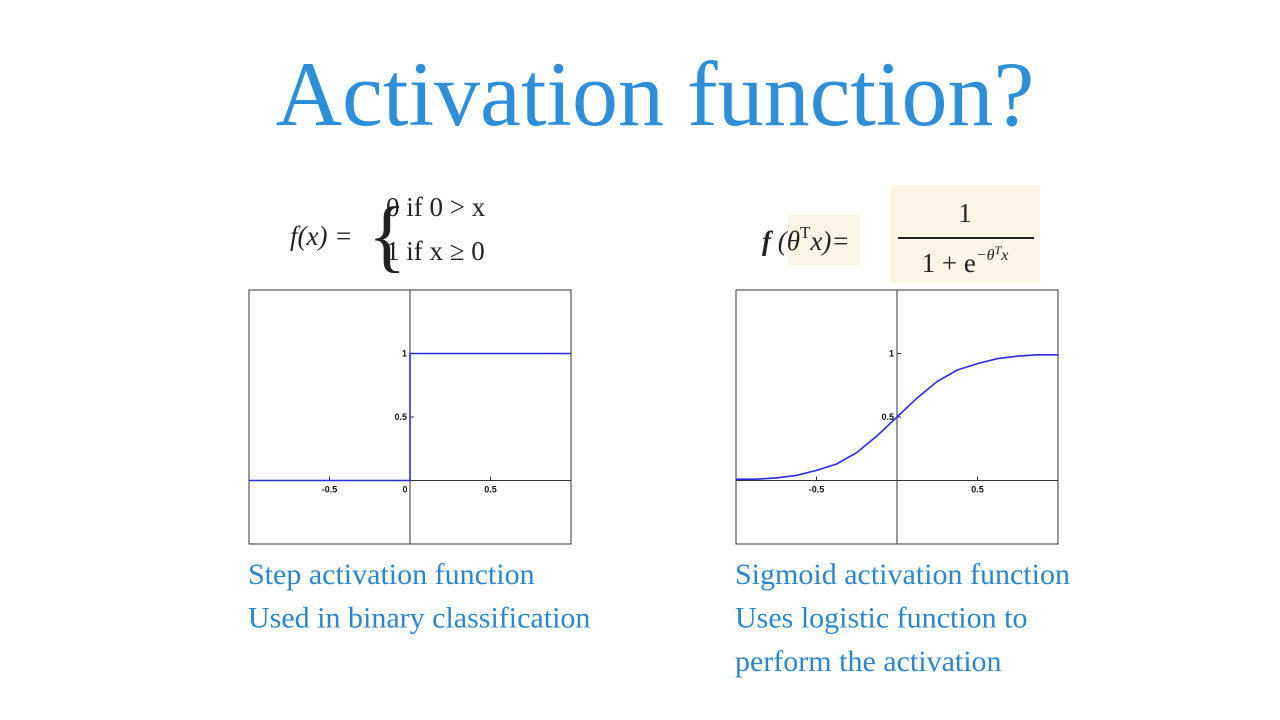 The height and width of the screenshot is (720, 1280). I want to click on x-tick-label: 0, so click(404, 490).